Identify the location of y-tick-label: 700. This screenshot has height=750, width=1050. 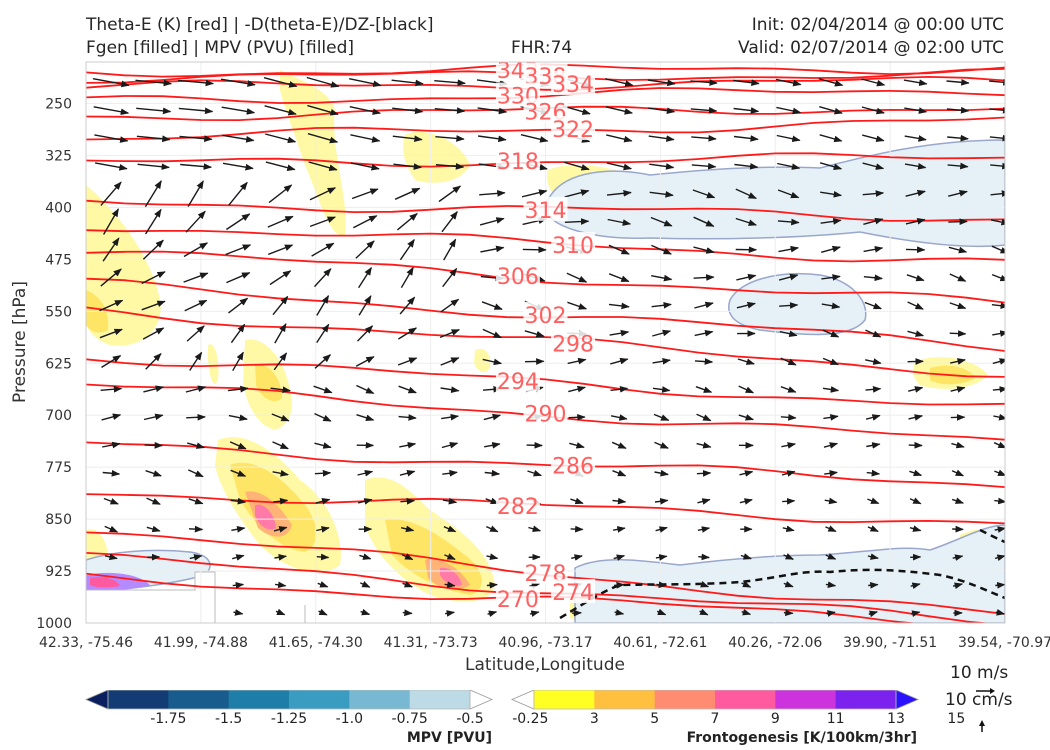
(58, 416).